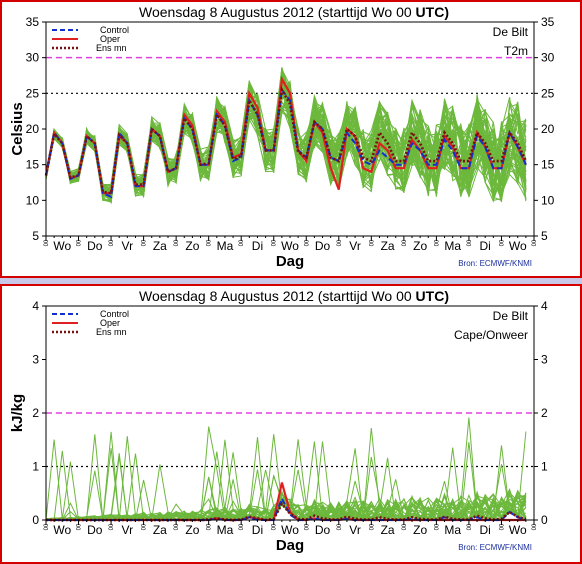  I want to click on y-tick-label: 20, so click(548, 129).